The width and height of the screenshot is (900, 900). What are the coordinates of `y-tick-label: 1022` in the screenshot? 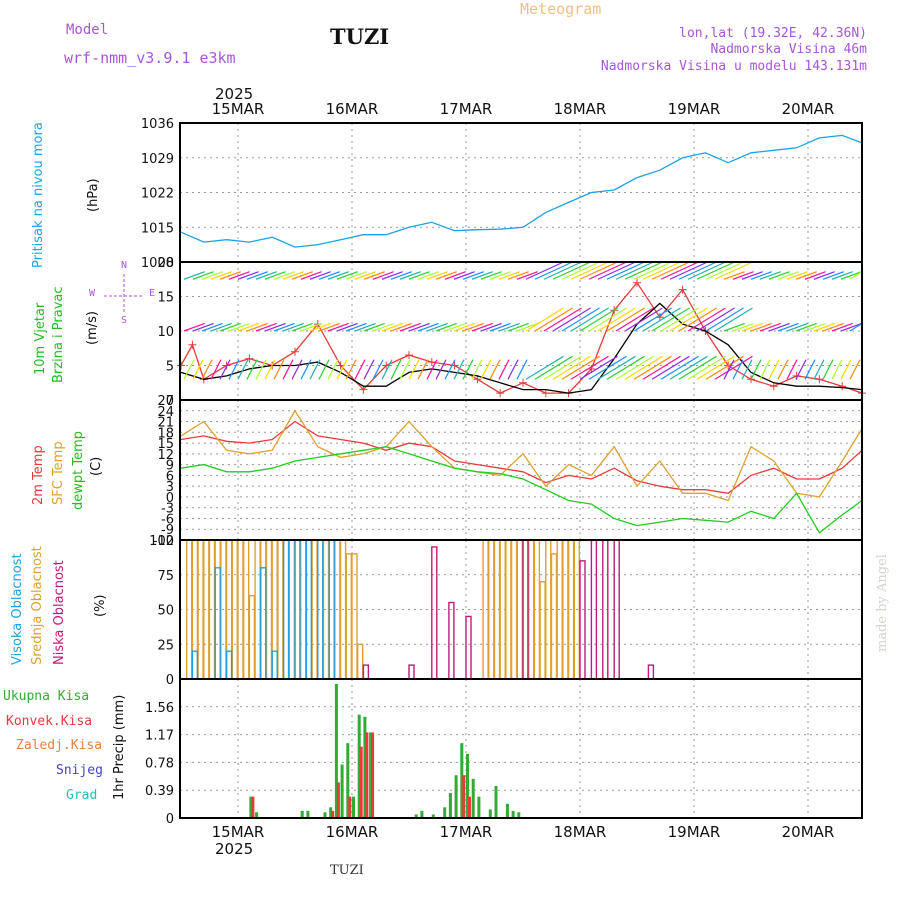 It's located at (157, 194).